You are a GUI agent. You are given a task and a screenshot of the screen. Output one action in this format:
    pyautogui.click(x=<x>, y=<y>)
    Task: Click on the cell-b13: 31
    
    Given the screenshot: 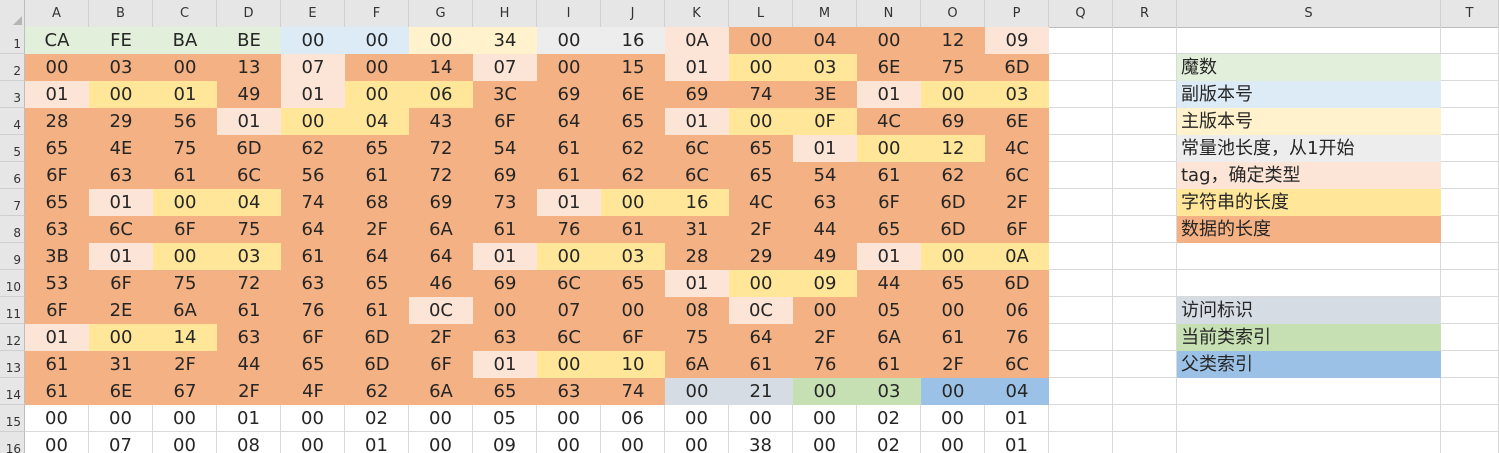 What is the action you would take?
    pyautogui.click(x=121, y=364)
    